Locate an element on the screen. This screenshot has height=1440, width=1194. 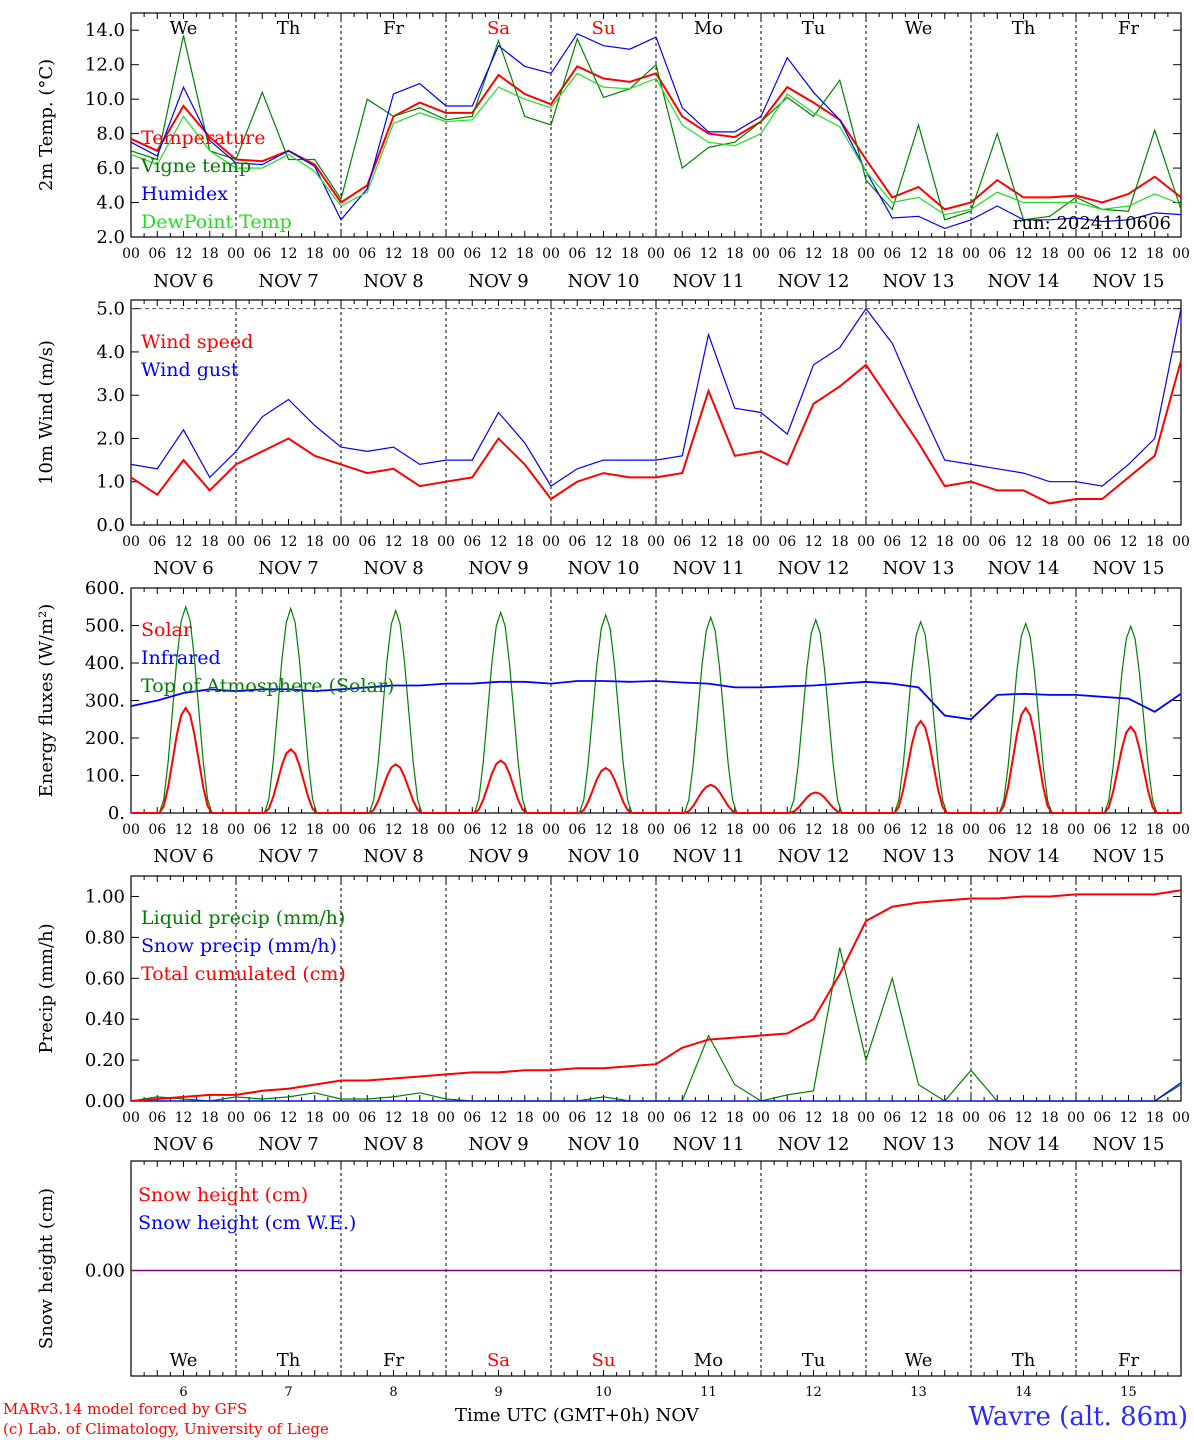
day-number-label: 7 is located at coordinates (288, 1392).